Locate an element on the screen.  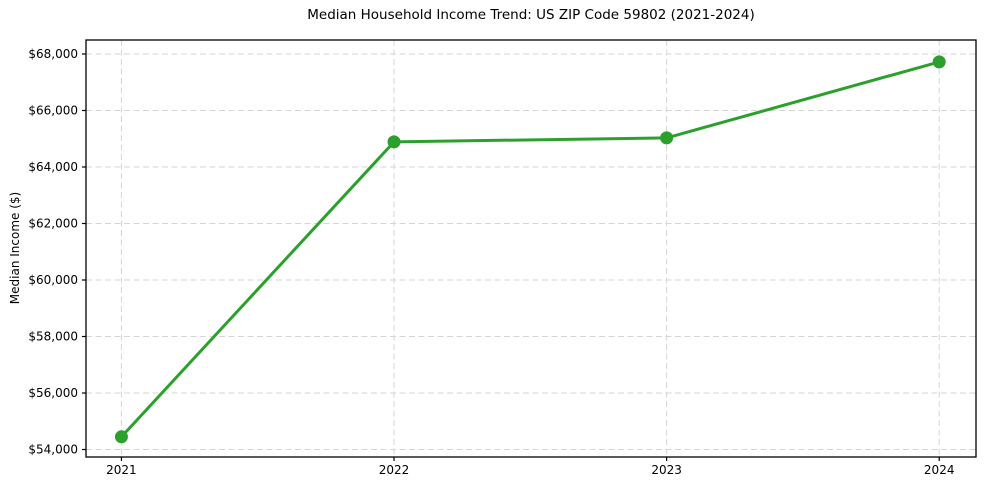
y-tick-label: $62,000 is located at coordinates (53, 223).